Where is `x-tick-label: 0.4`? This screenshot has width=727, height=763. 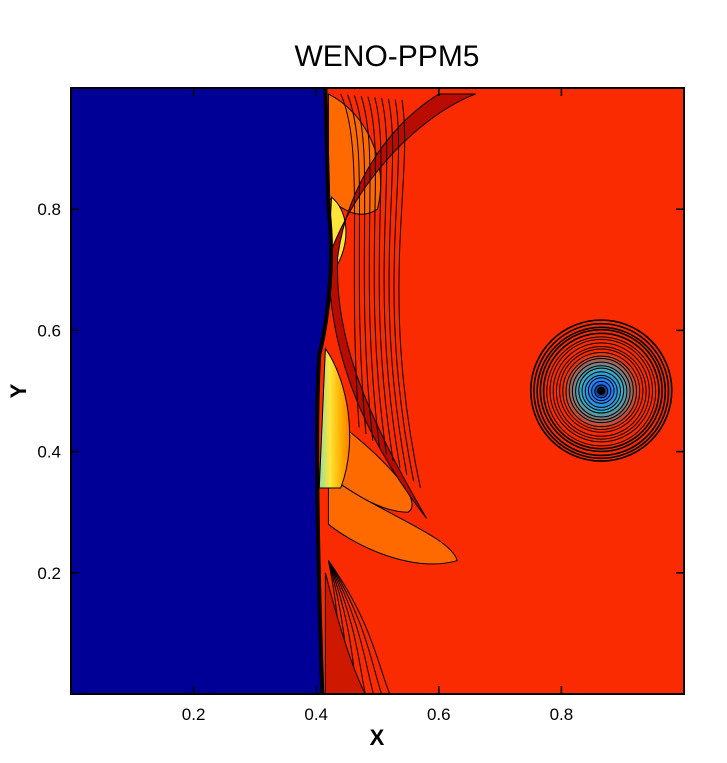
x-tick-label: 0.4 is located at coordinates (316, 714).